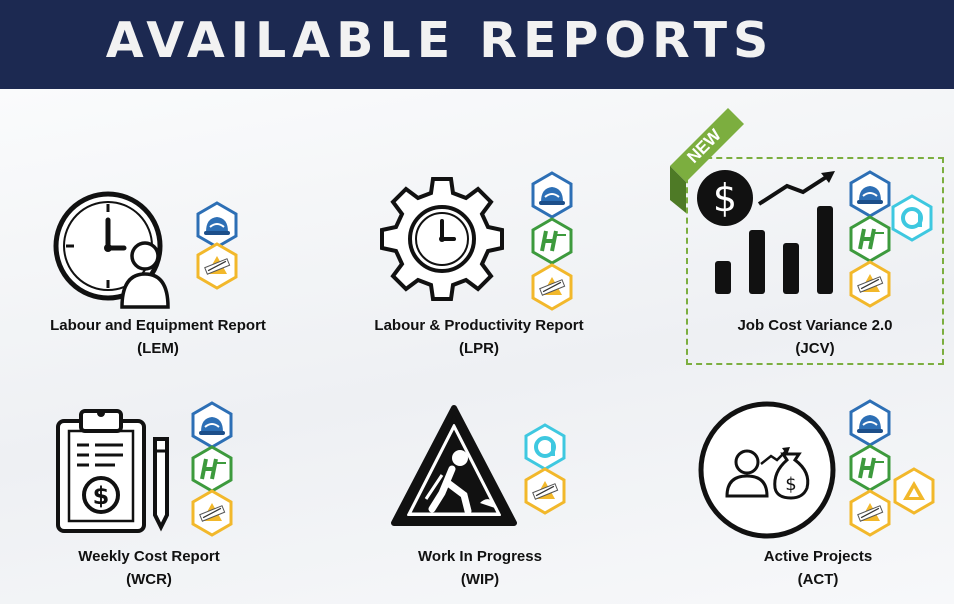 The image size is (954, 604). I want to click on page-title: AVAILABLE REPORTS, so click(440, 40).